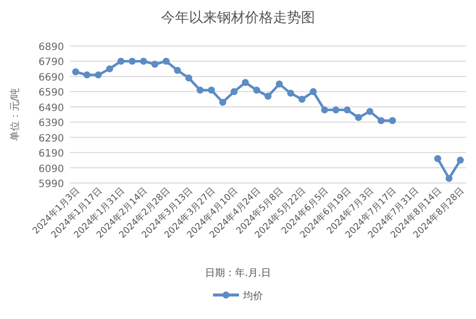 The width and height of the screenshot is (476, 319). What do you see at coordinates (51, 138) in the screenshot?
I see `y-tick-label: 6290` at bounding box center [51, 138].